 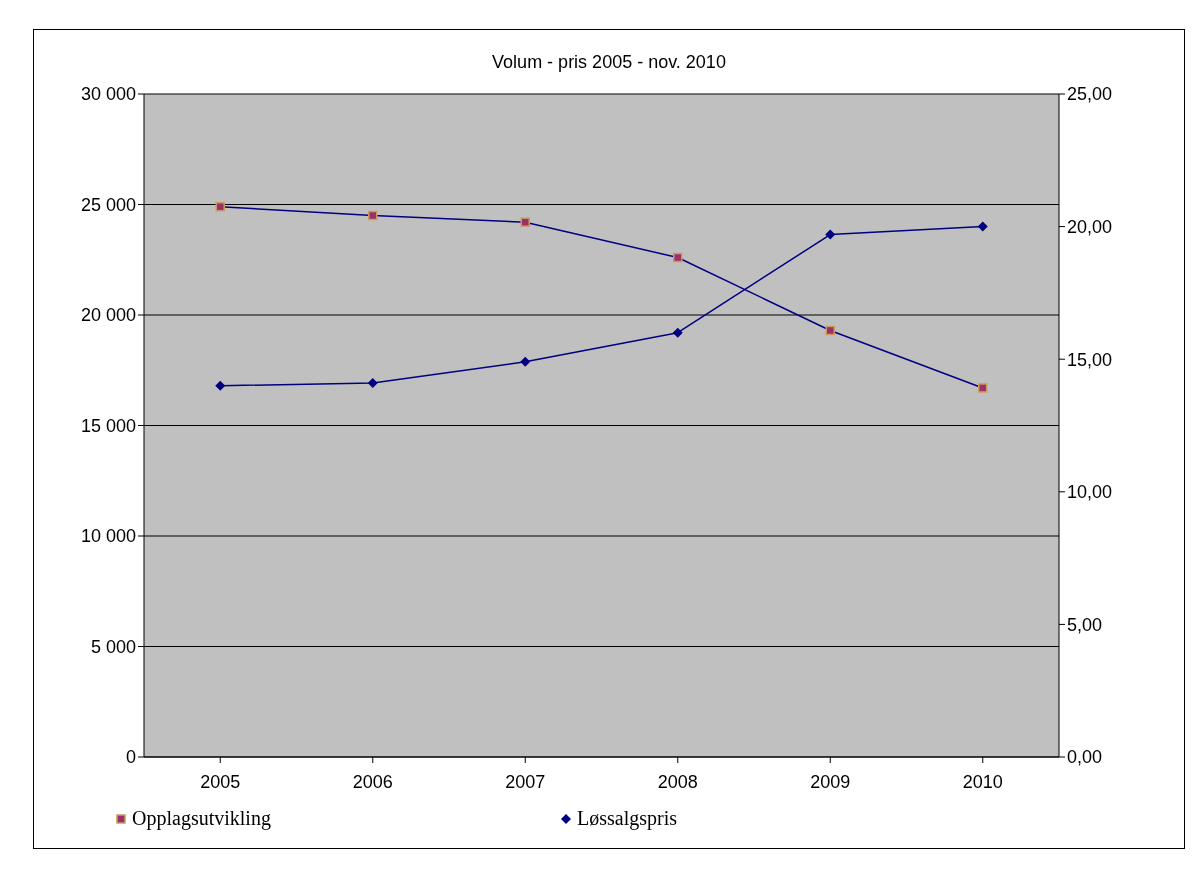 What do you see at coordinates (1090, 359) in the screenshot?
I see `y2-tick-label: 15,00` at bounding box center [1090, 359].